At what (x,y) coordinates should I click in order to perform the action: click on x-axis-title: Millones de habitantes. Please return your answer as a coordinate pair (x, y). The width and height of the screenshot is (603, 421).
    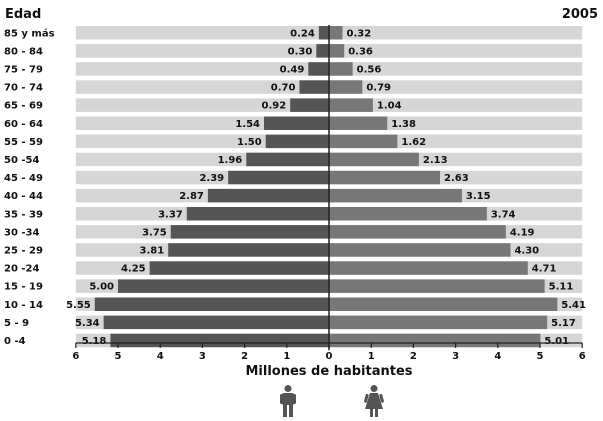
    Looking at the image, I should click on (328, 371).